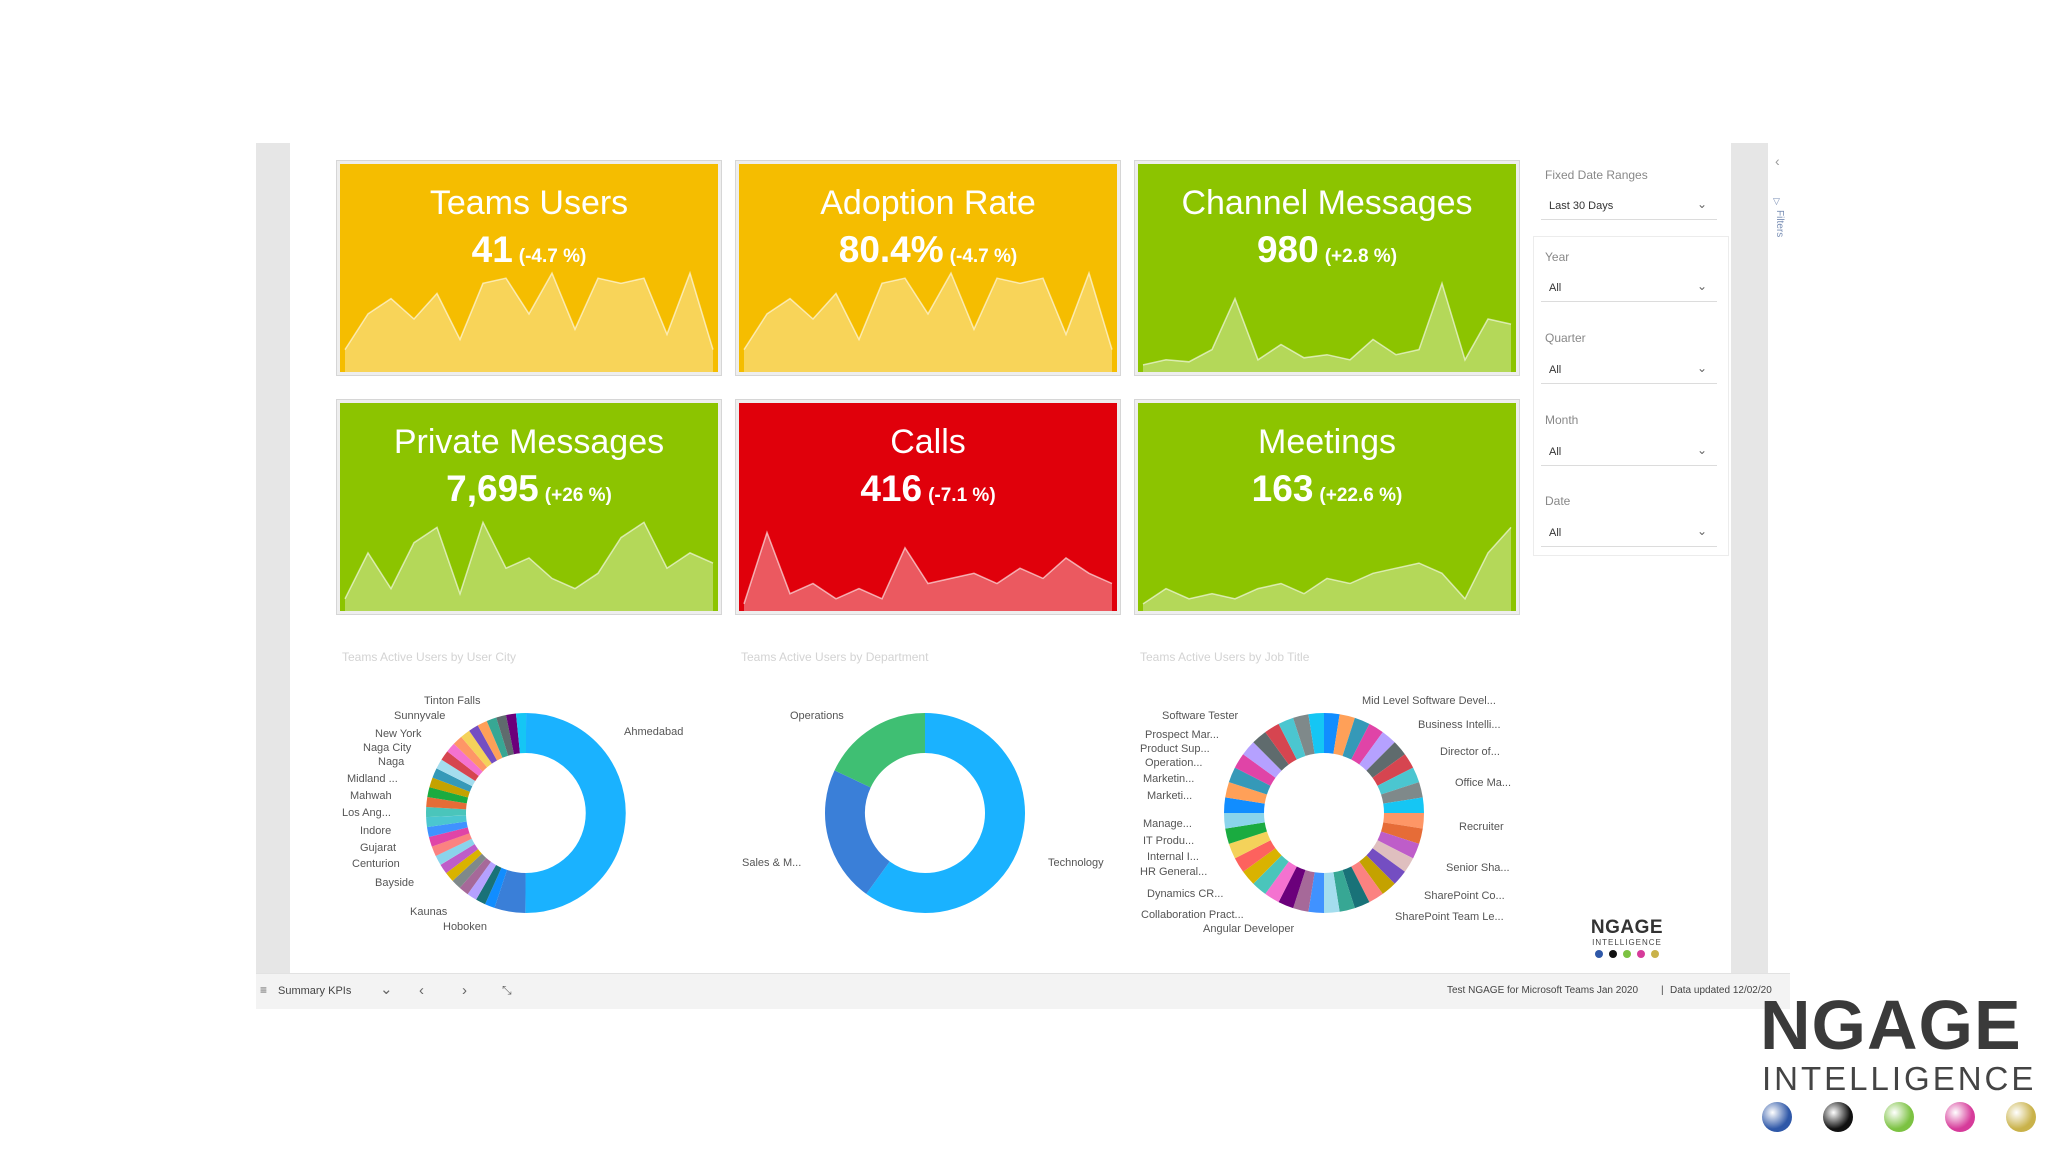 This screenshot has height=1152, width=2048. What do you see at coordinates (529, 268) in the screenshot?
I see `kpi-card-teams-users: Teams Users 41 (-4.7 %)` at bounding box center [529, 268].